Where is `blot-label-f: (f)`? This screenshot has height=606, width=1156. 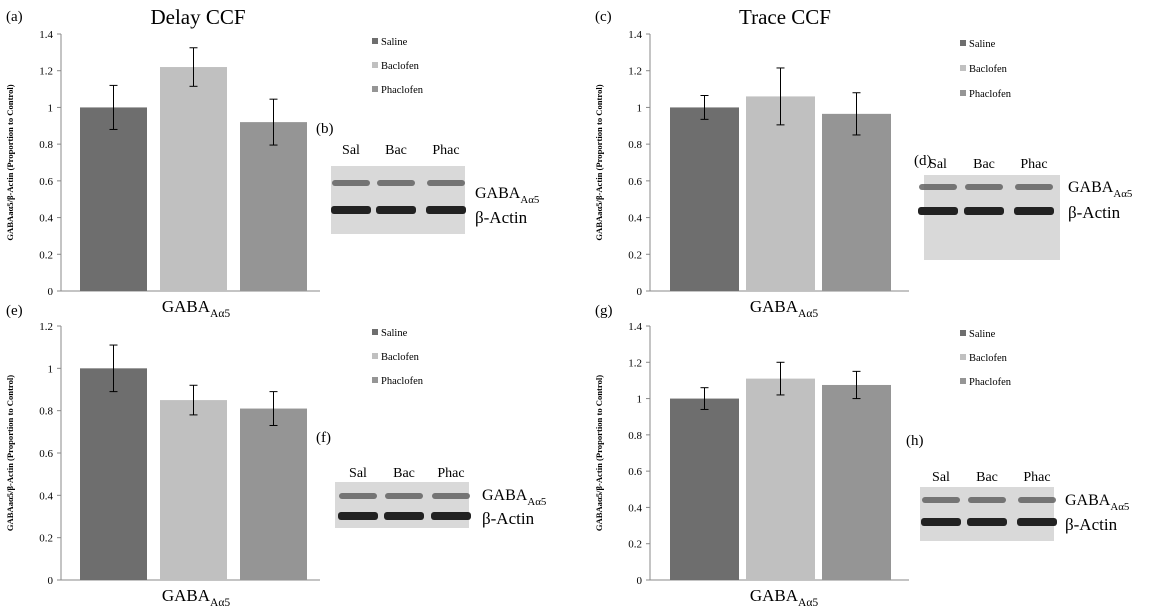
blot-label-f: (f) is located at coordinates (323, 438).